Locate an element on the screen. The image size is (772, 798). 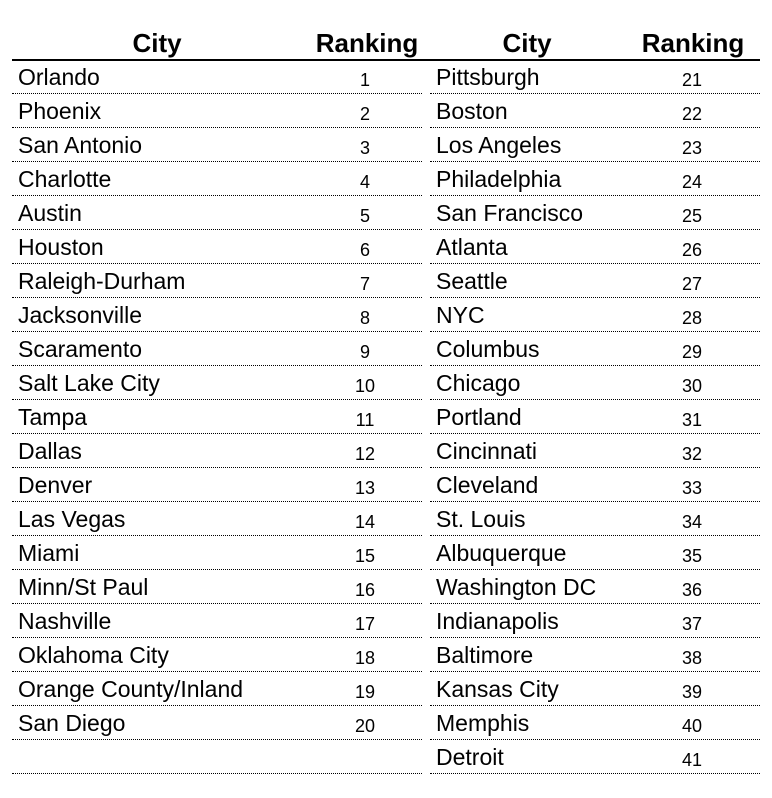
city-ranking: 34 is located at coordinates (692, 522).